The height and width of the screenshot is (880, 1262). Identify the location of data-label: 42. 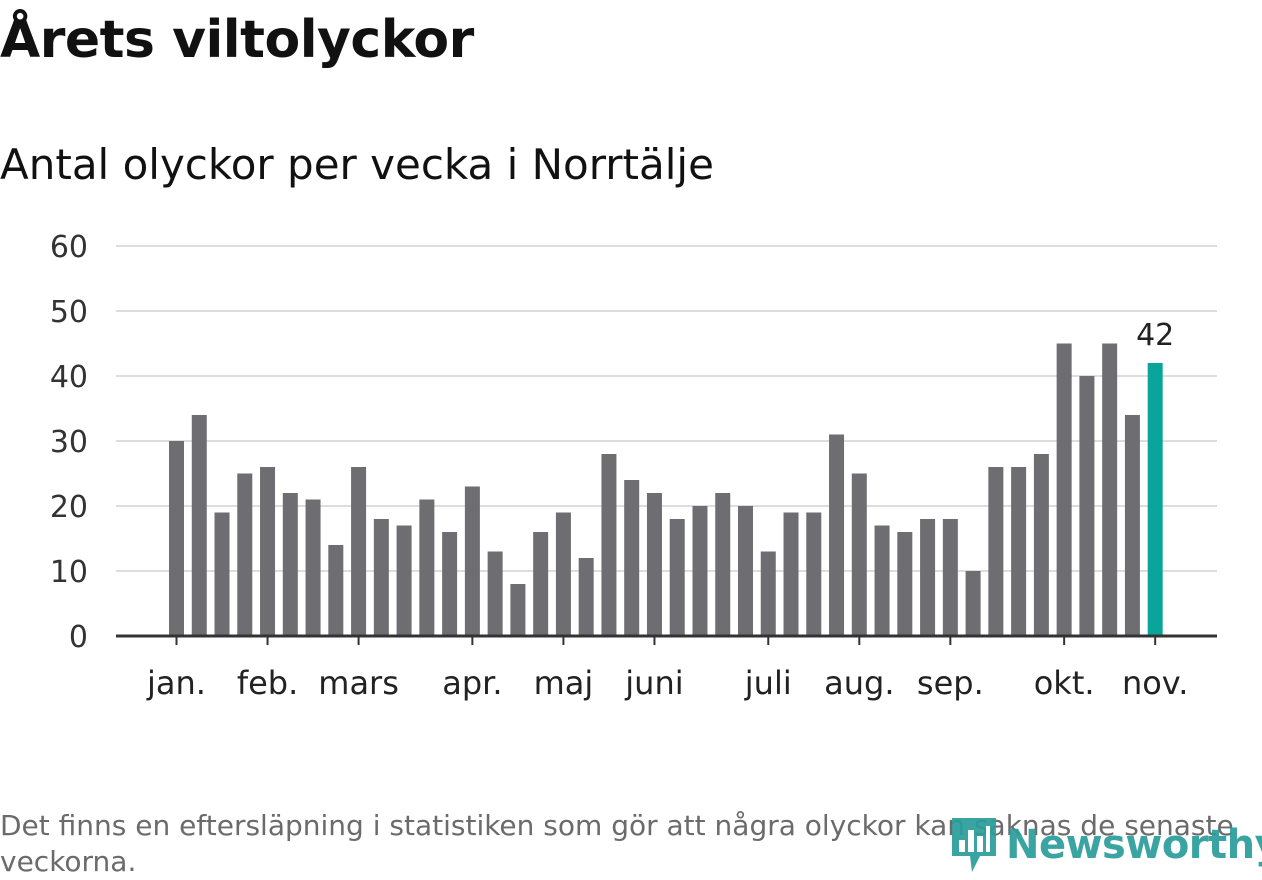
(1155, 335).